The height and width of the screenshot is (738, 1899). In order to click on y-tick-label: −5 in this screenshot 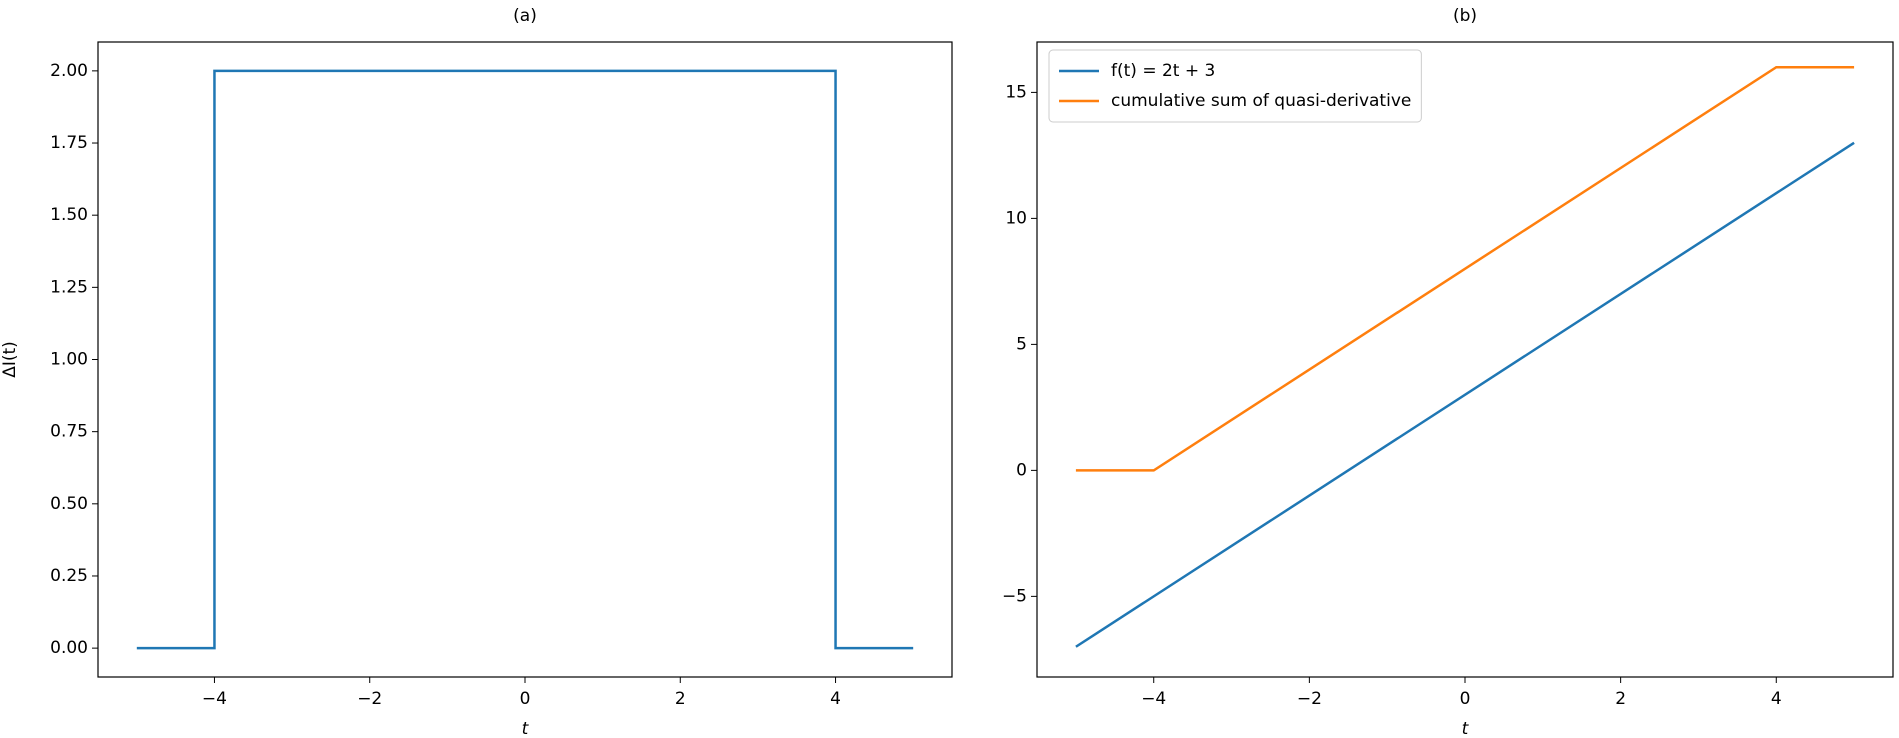, I will do `click(1014, 596)`.